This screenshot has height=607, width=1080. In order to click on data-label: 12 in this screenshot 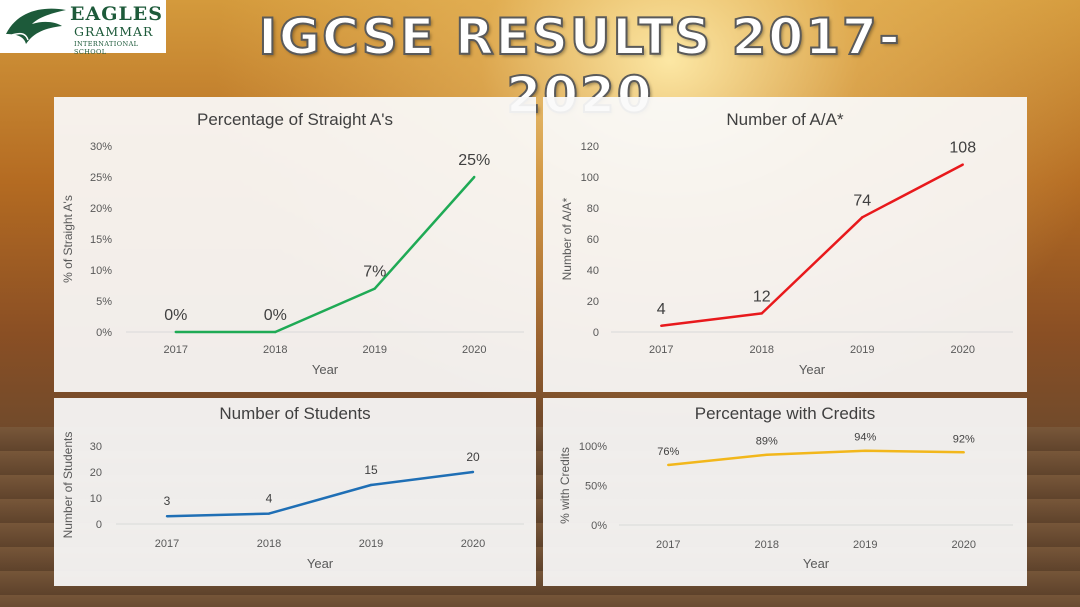, I will do `click(762, 296)`.